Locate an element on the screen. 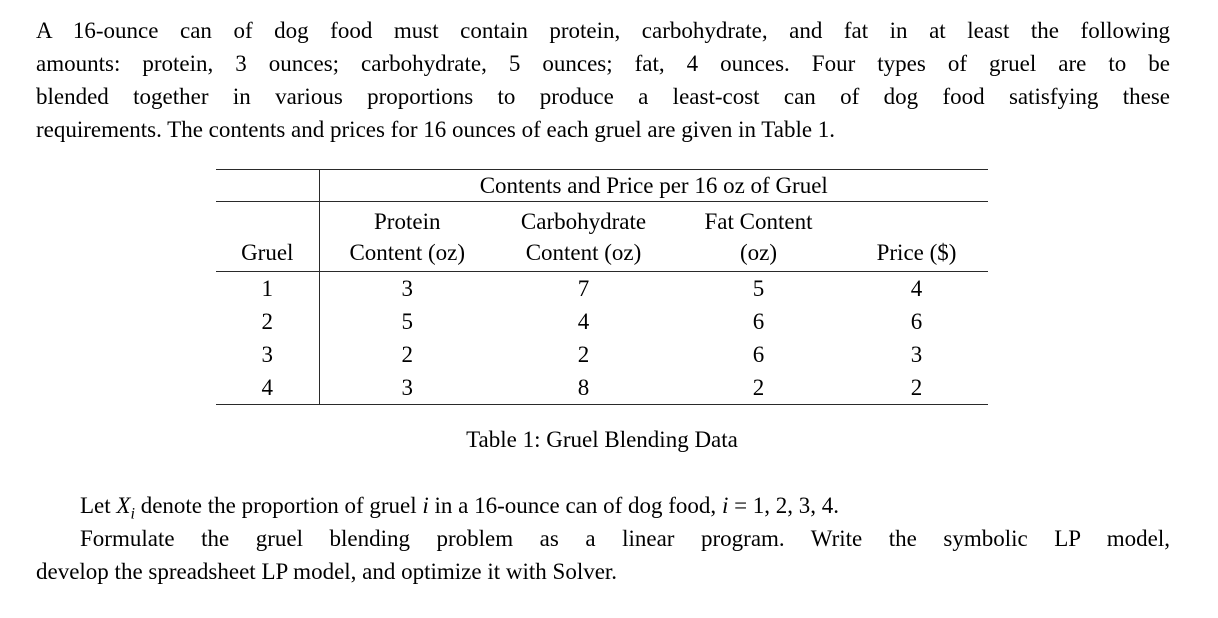 The width and height of the screenshot is (1218, 618). math-var-i-2: i is located at coordinates (725, 505).